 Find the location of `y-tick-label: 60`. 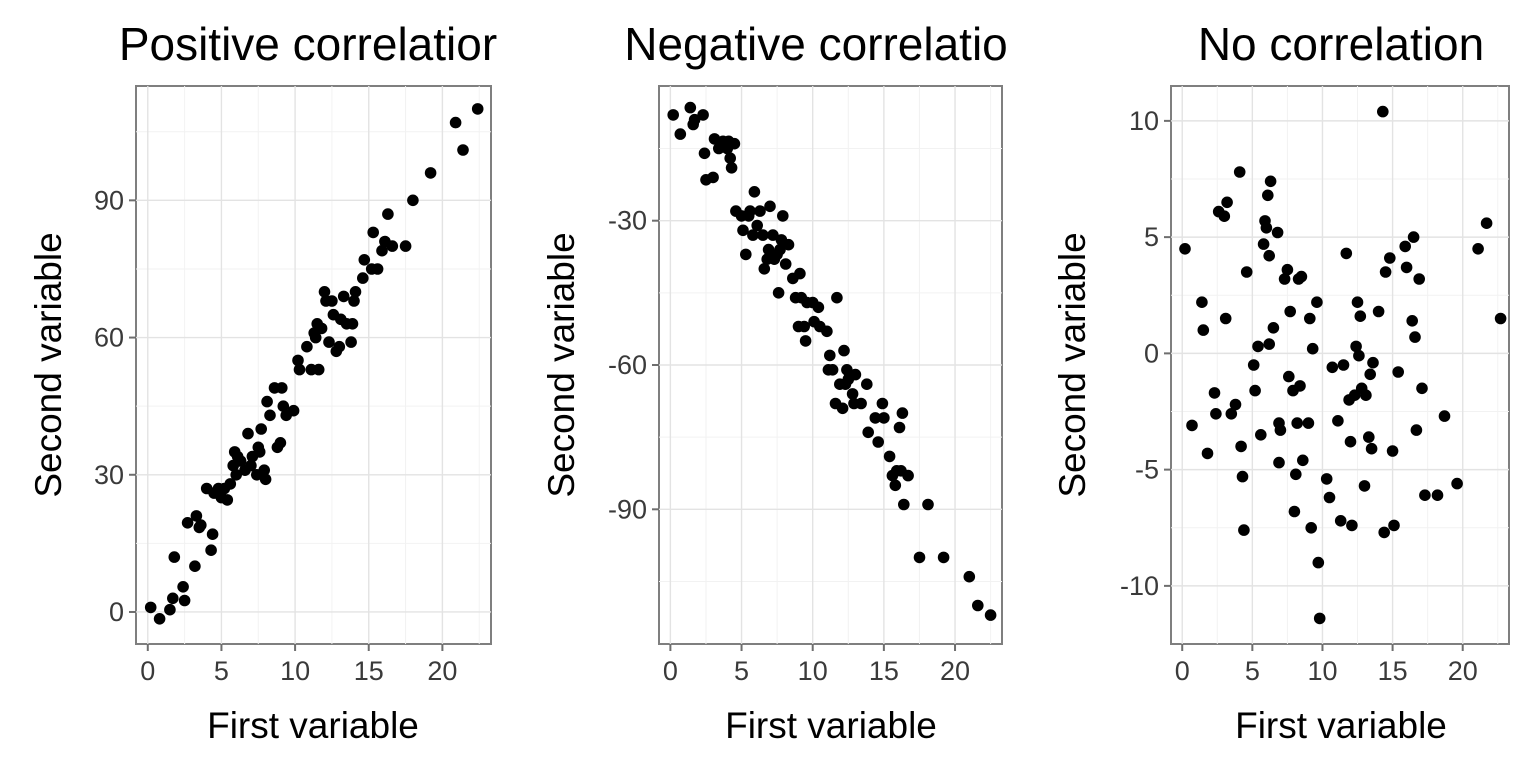

y-tick-label: 60 is located at coordinates (109, 338).